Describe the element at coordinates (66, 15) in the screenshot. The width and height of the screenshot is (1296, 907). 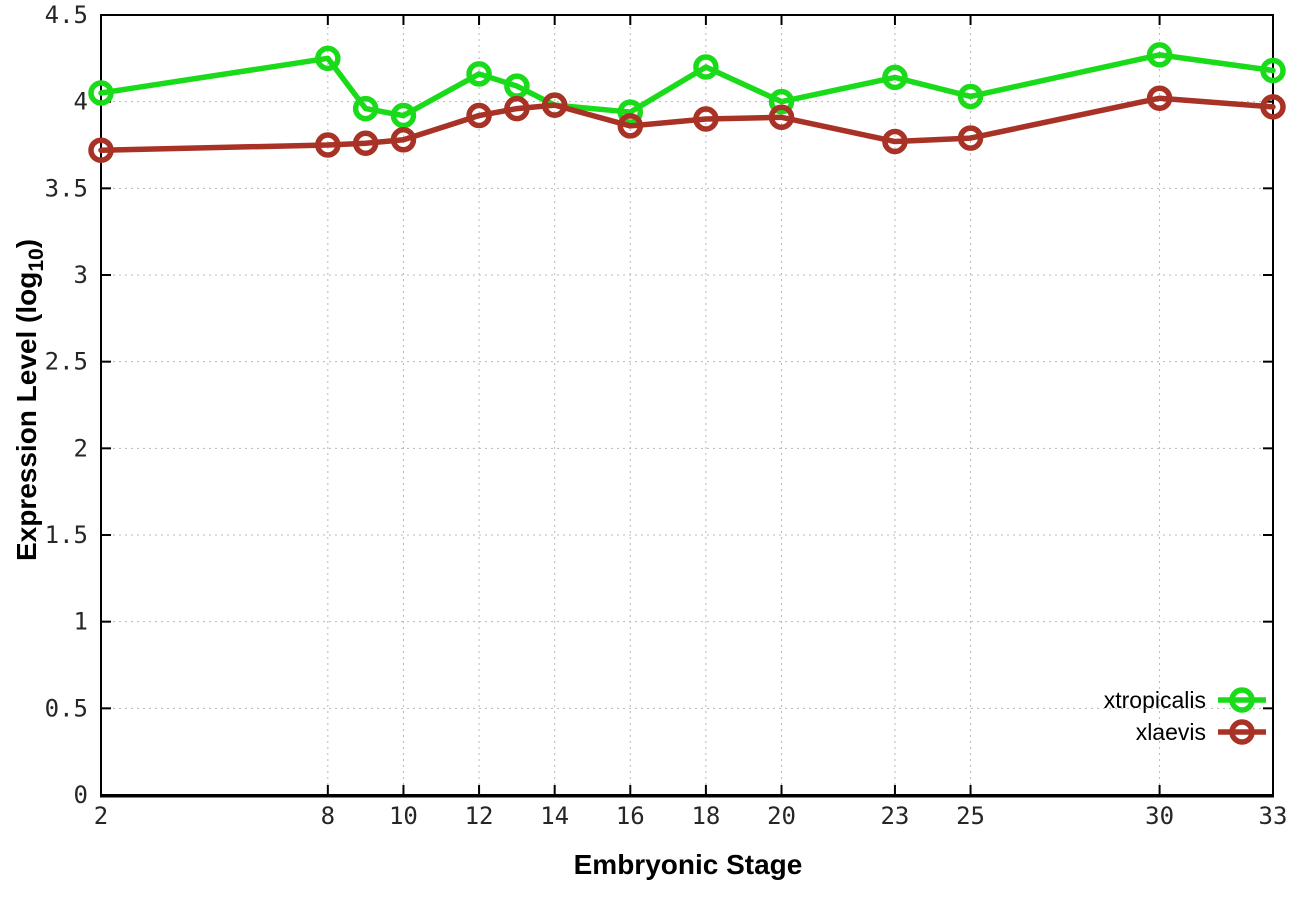
I see `y-tick-label: 4.5` at that location.